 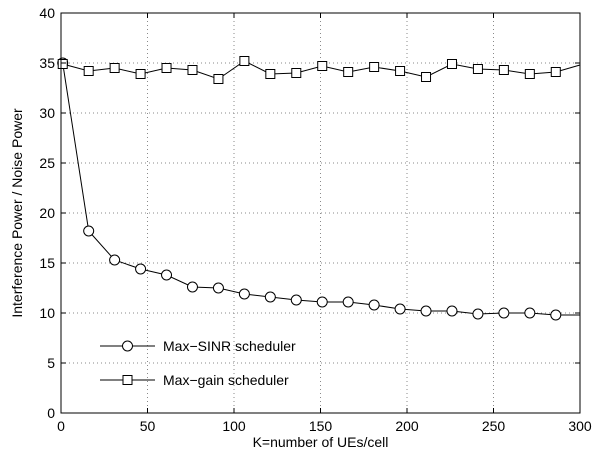 What do you see at coordinates (17, 213) in the screenshot?
I see `y-axis-label: Interference Power / Noise Power` at bounding box center [17, 213].